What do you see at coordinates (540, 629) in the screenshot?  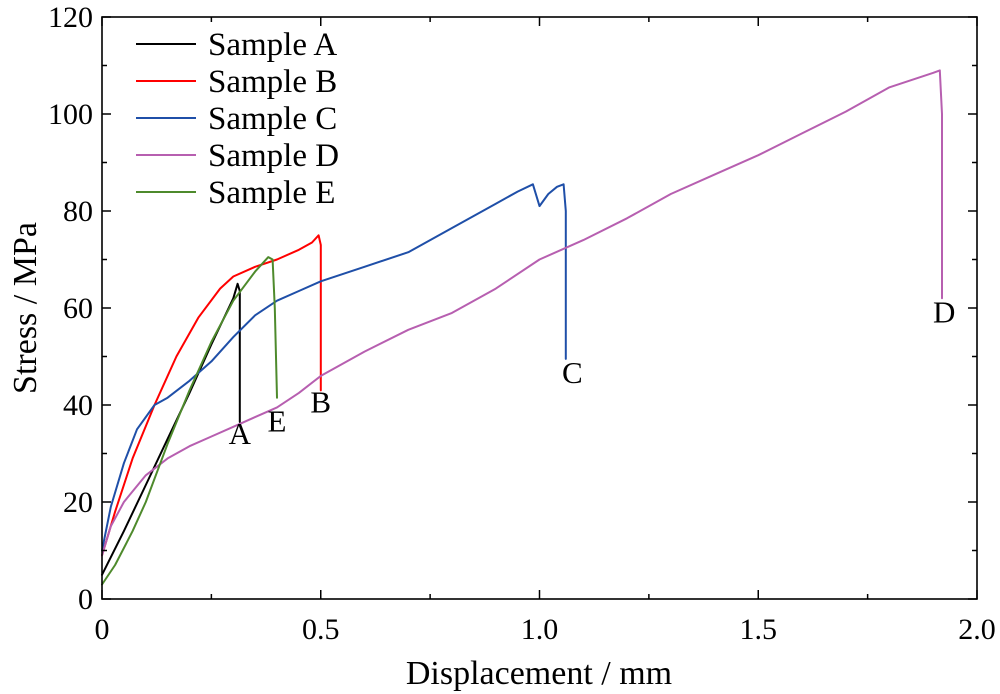 I see `x-tick-label: 1.0` at bounding box center [540, 629].